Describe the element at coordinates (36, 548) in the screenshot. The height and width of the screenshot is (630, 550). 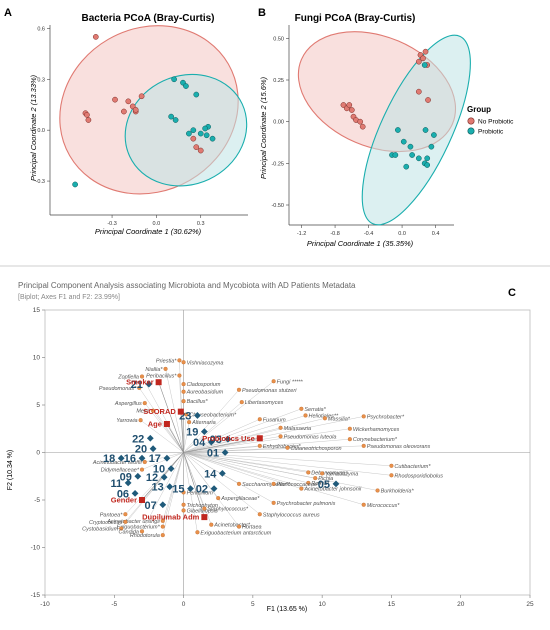
I see `biplot-y-tick-label: -10` at that location.